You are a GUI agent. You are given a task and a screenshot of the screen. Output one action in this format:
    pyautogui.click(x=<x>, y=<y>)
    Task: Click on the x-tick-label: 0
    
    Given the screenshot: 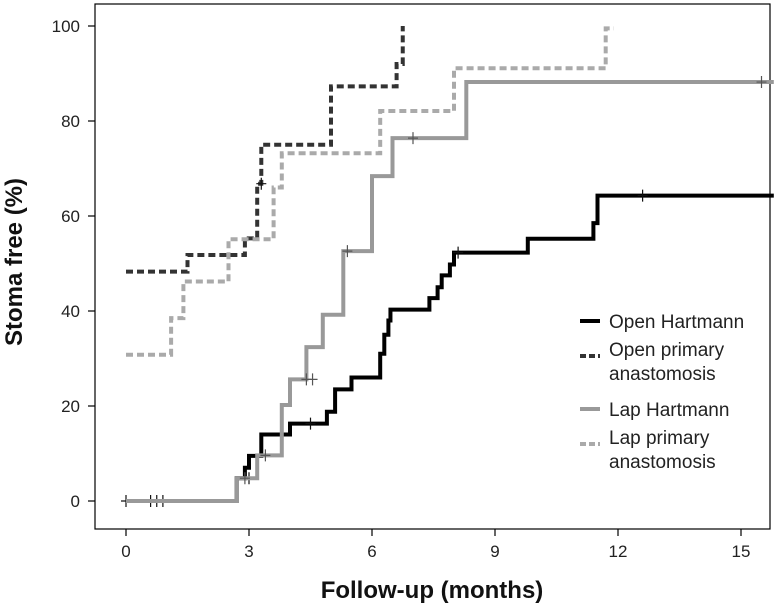 What is the action you would take?
    pyautogui.click(x=125, y=551)
    